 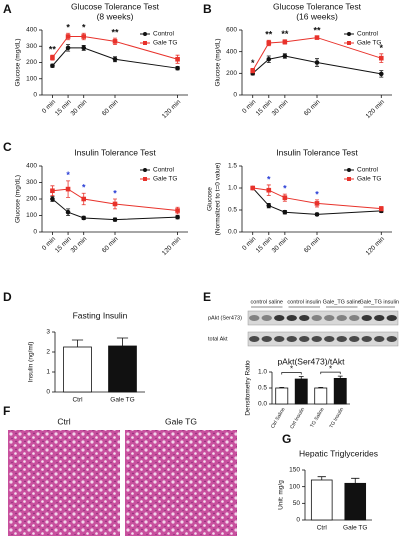 I want to click on x-tick-label: Ctrl Insulin, so click(x=297, y=418).